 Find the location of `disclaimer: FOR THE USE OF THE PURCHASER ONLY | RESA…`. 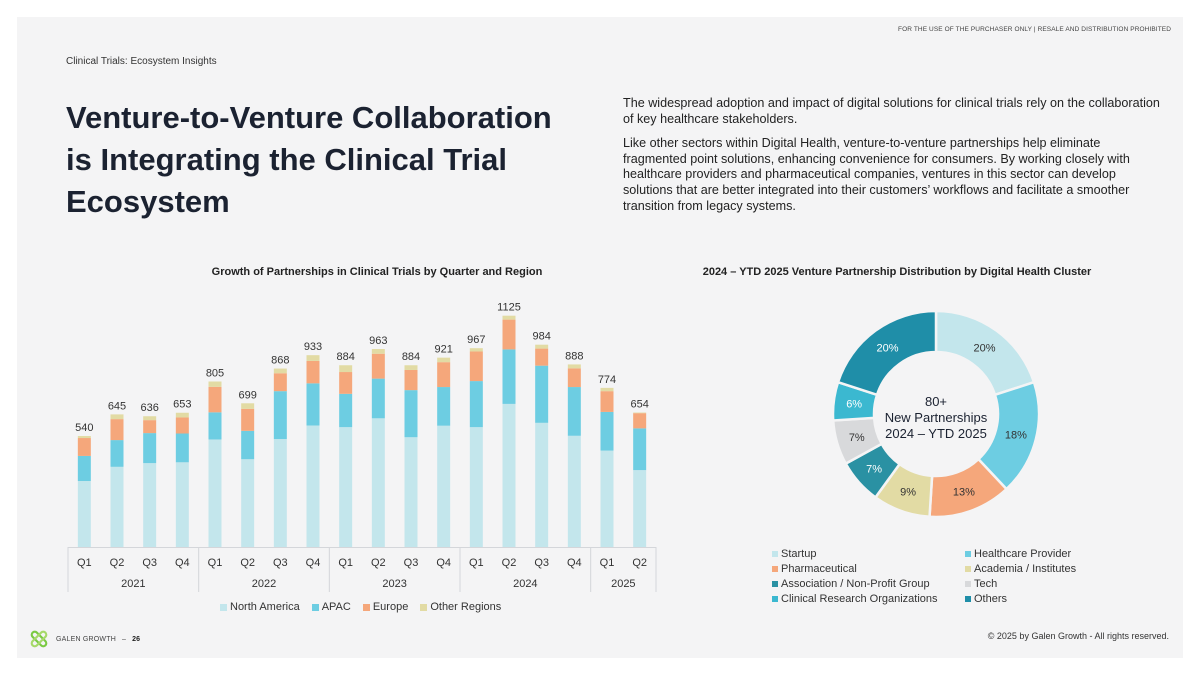

disclaimer: FOR THE USE OF THE PURCHASER ONLY | RESA… is located at coordinates (1034, 29).